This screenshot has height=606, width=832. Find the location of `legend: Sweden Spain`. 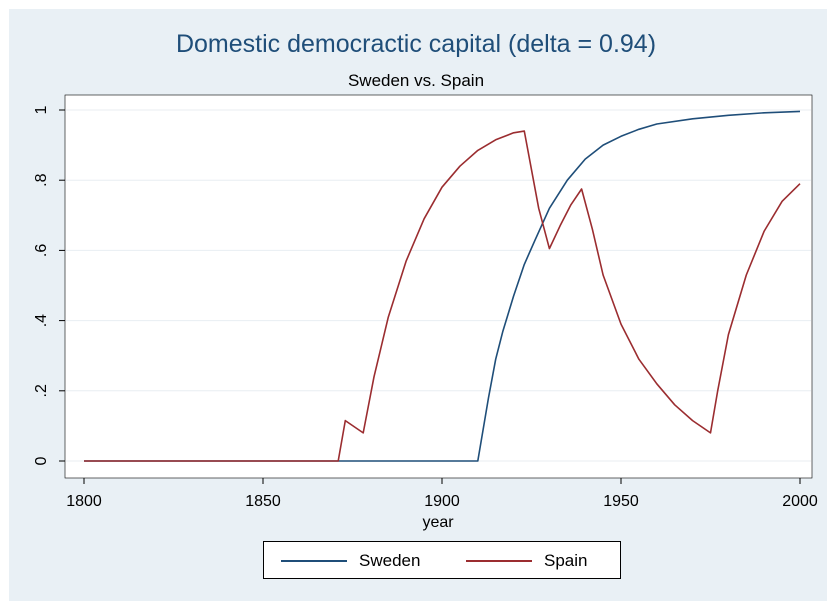

legend: Sweden Spain is located at coordinates (442, 560).